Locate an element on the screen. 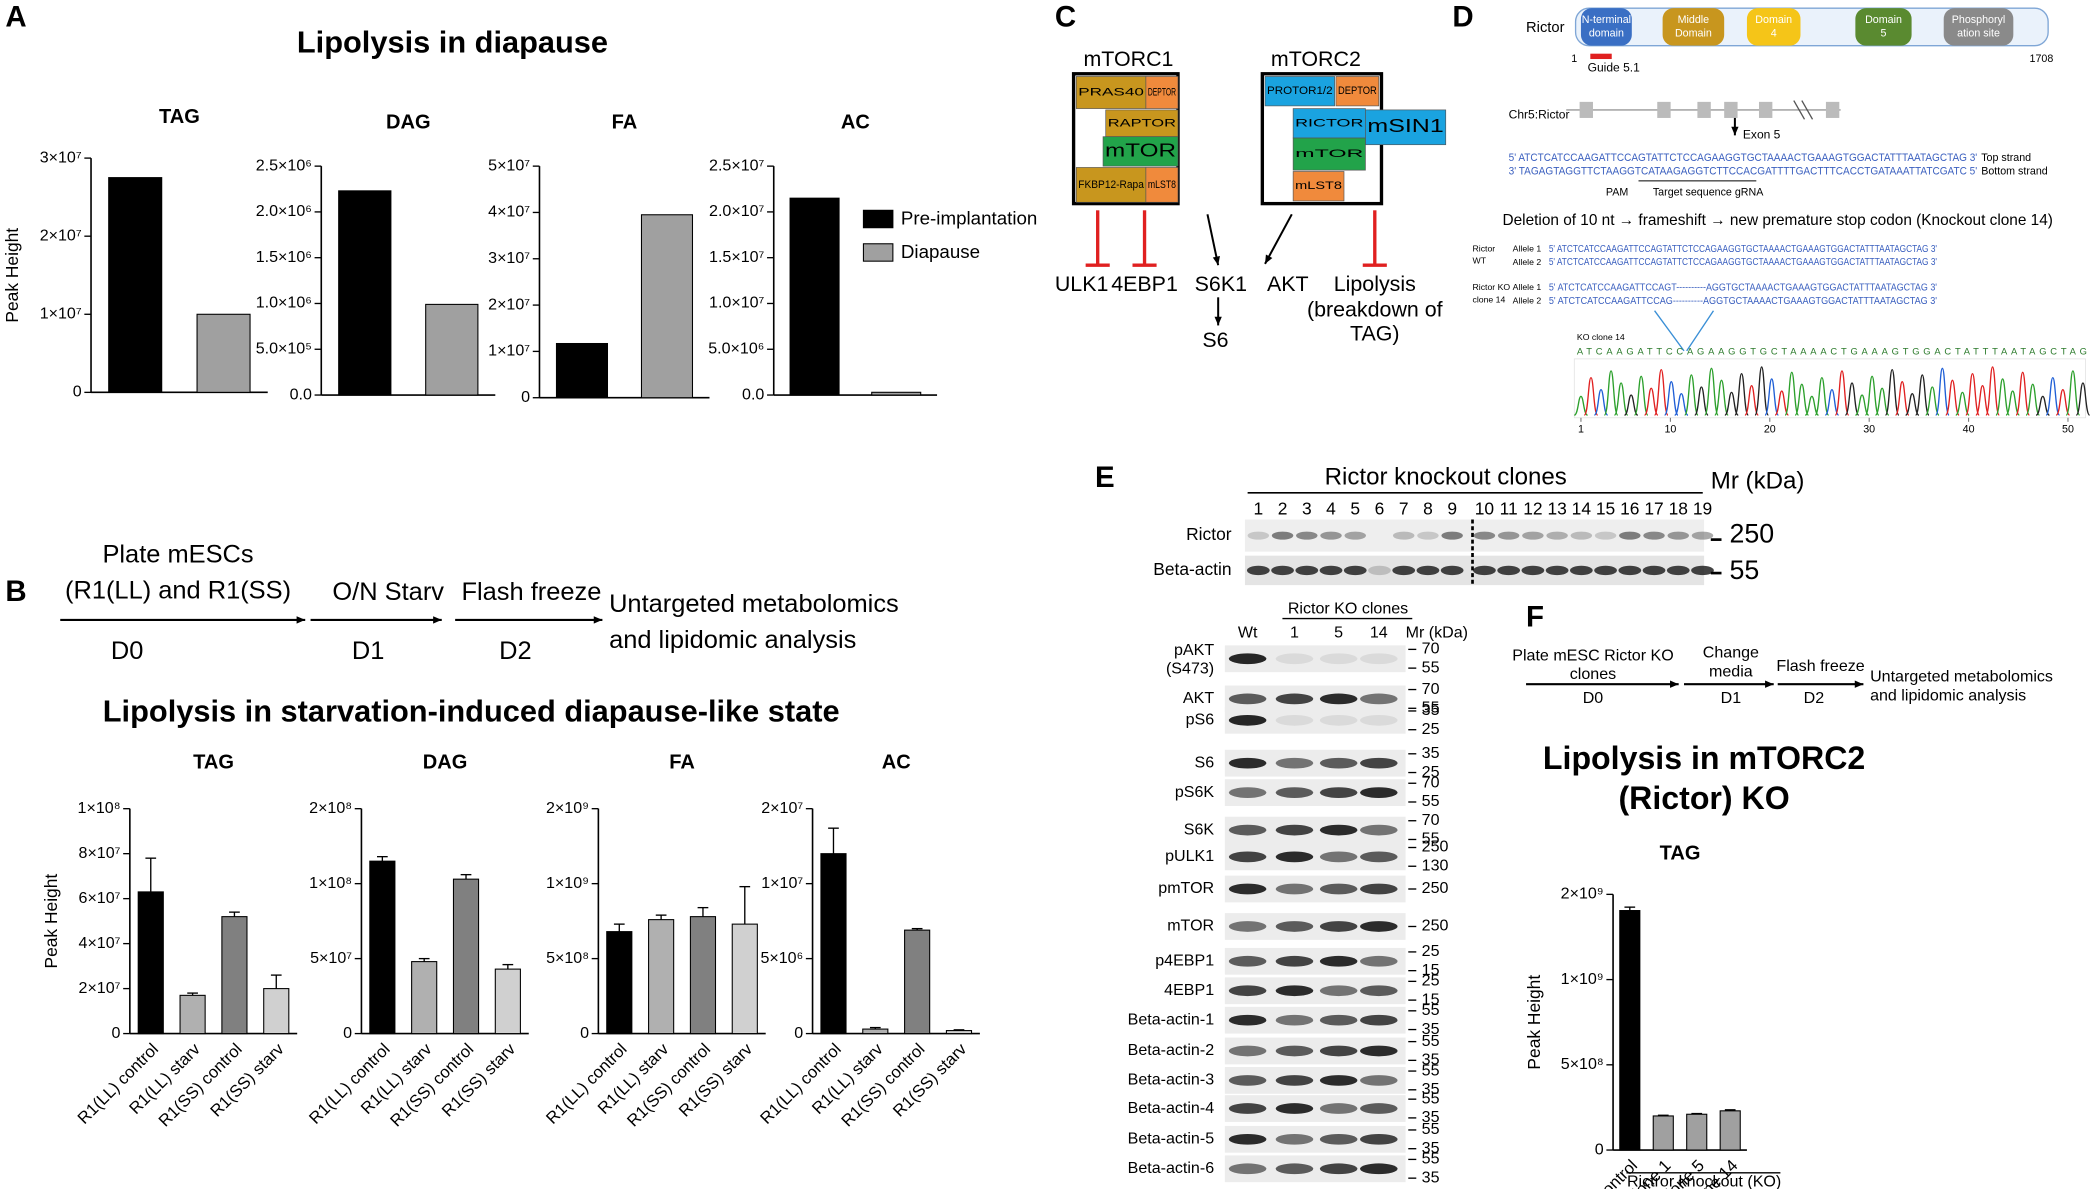  flow-step: and lipidomic analysis is located at coordinates (1948, 695).